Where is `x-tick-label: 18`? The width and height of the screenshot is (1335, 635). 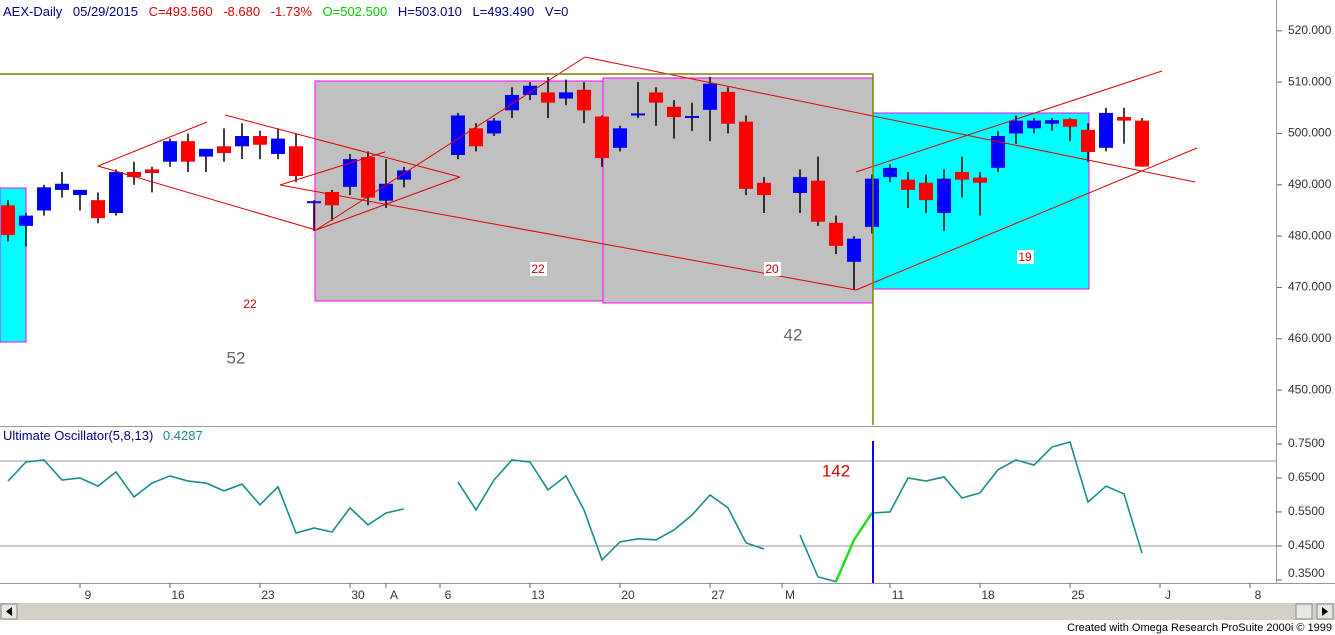 x-tick-label: 18 is located at coordinates (988, 595).